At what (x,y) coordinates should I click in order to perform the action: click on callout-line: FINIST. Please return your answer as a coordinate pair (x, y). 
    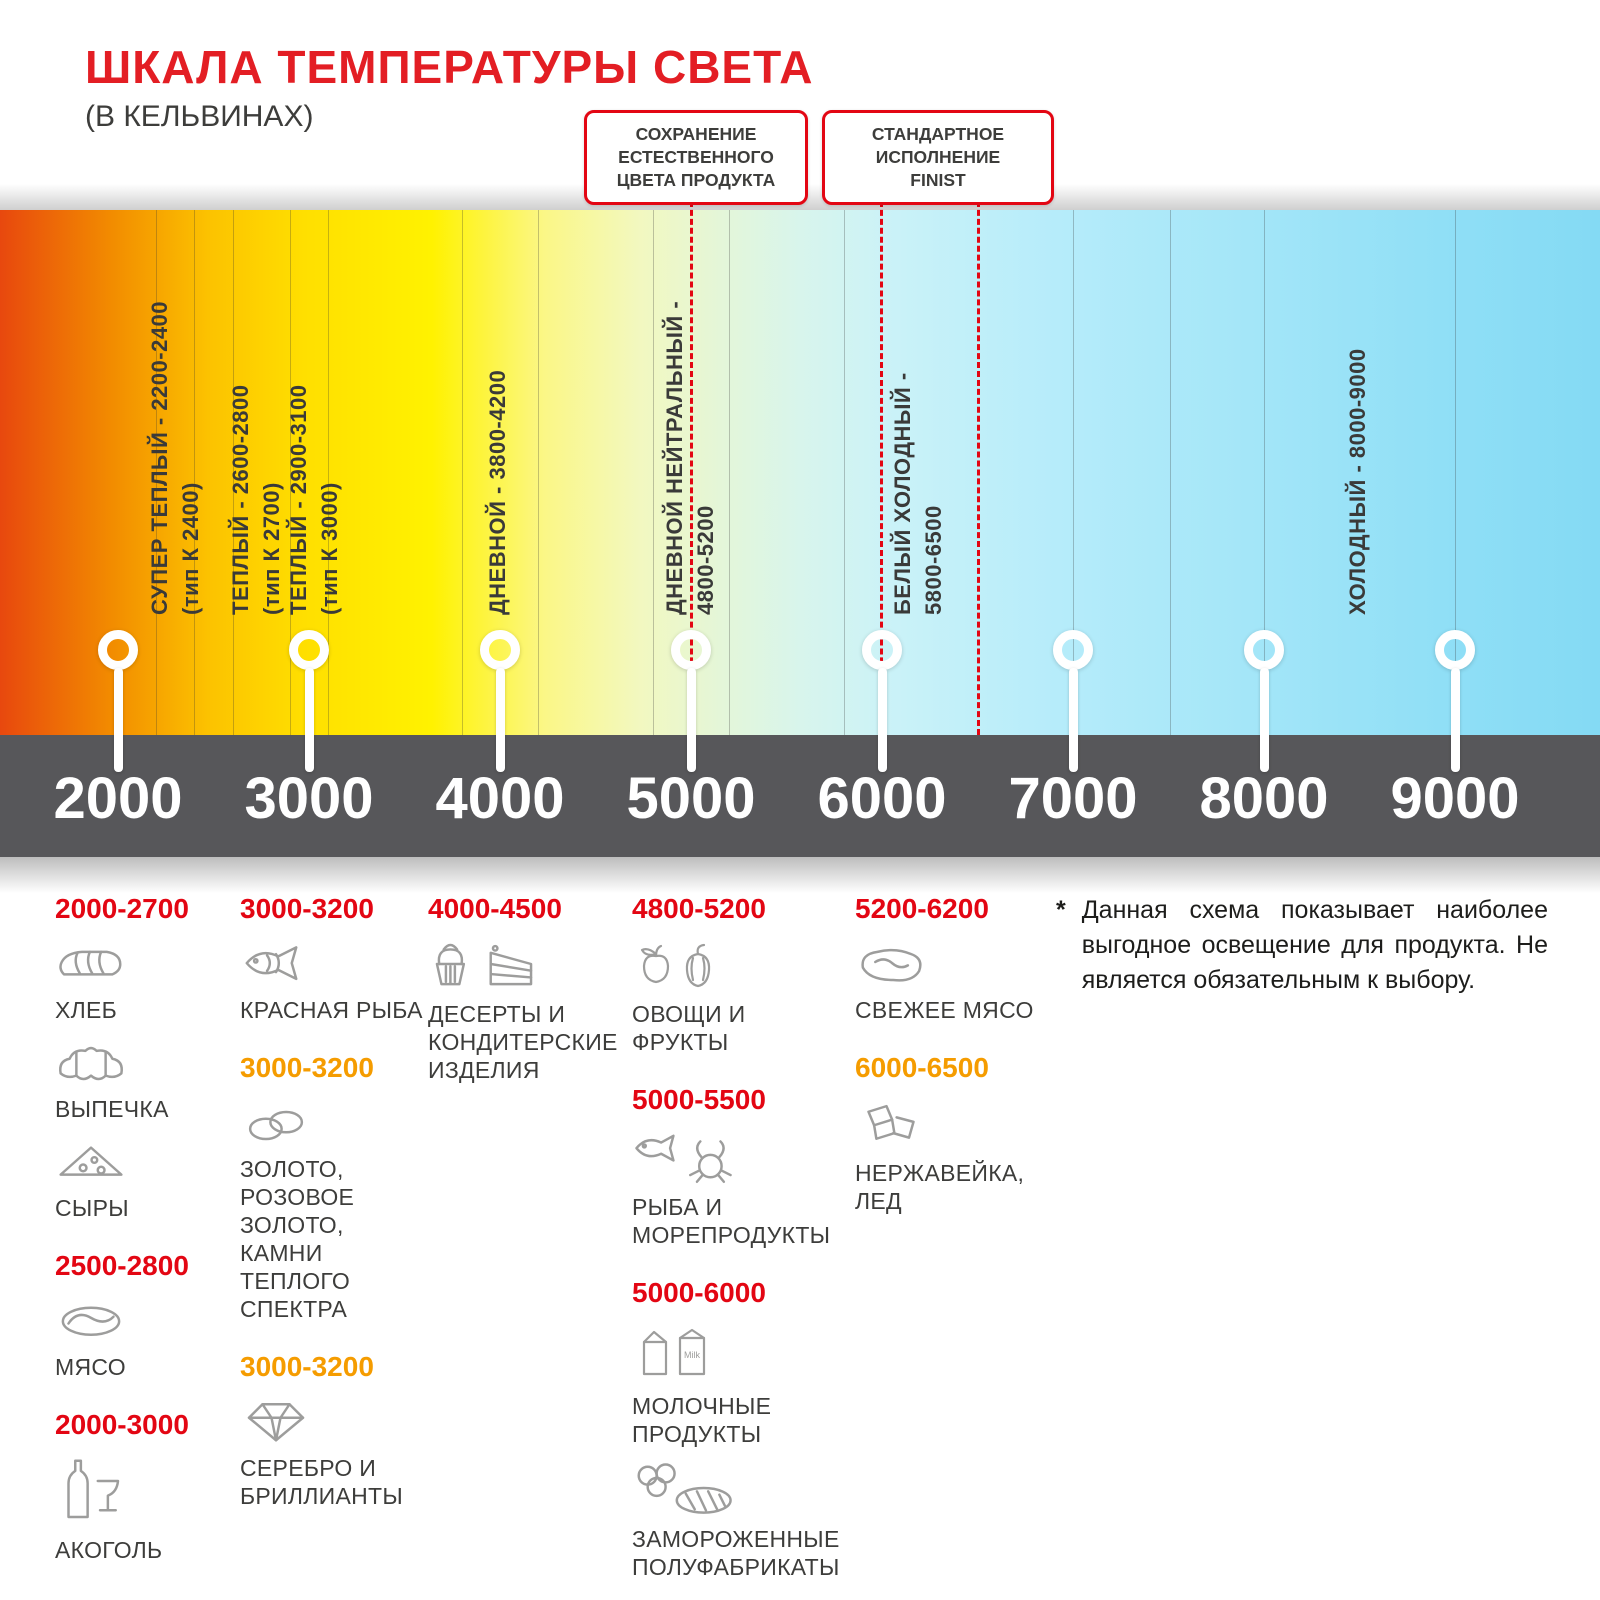
    Looking at the image, I should click on (938, 180).